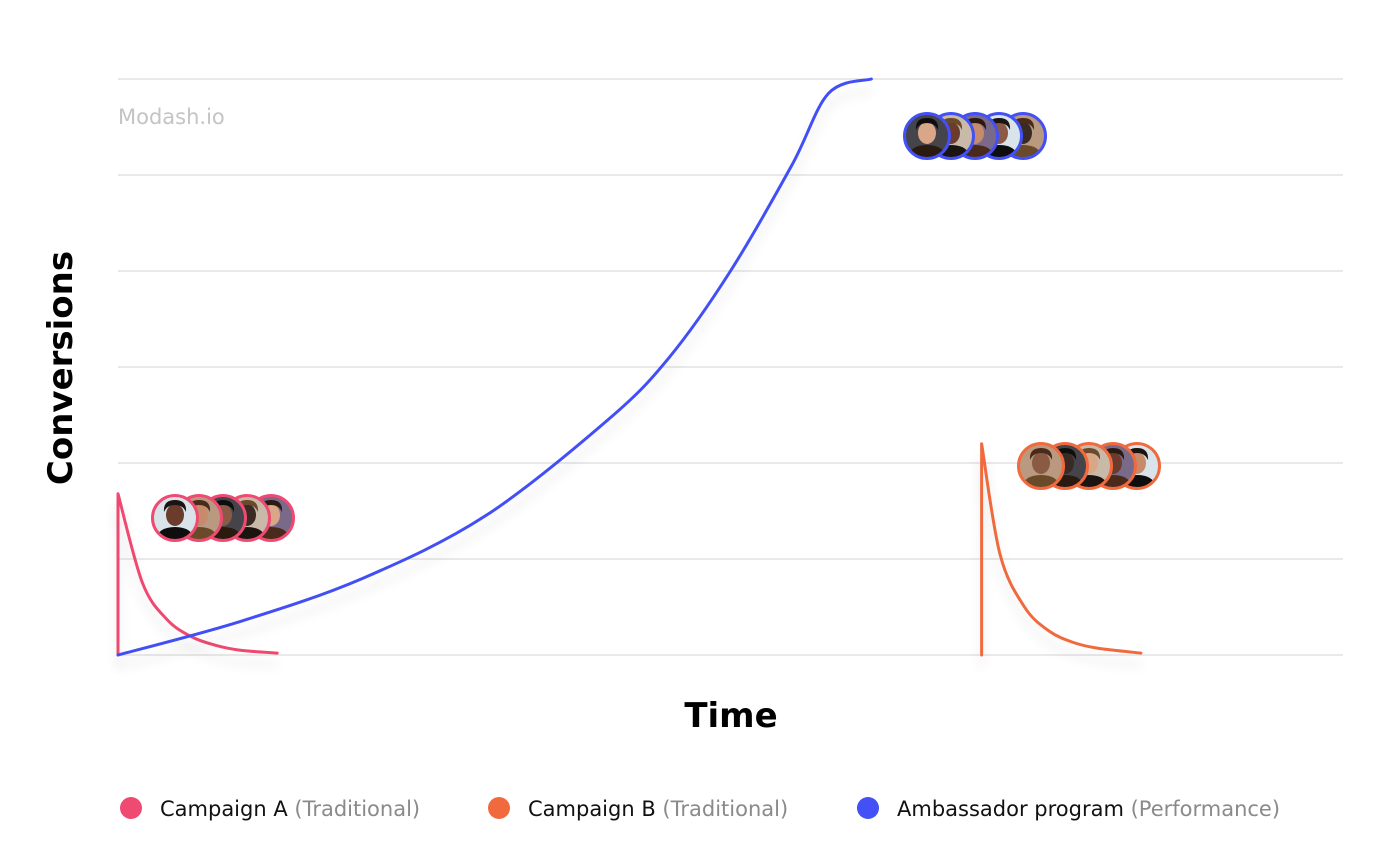  What do you see at coordinates (1010, 809) in the screenshot?
I see `legend-series-name: Ambassador program` at bounding box center [1010, 809].